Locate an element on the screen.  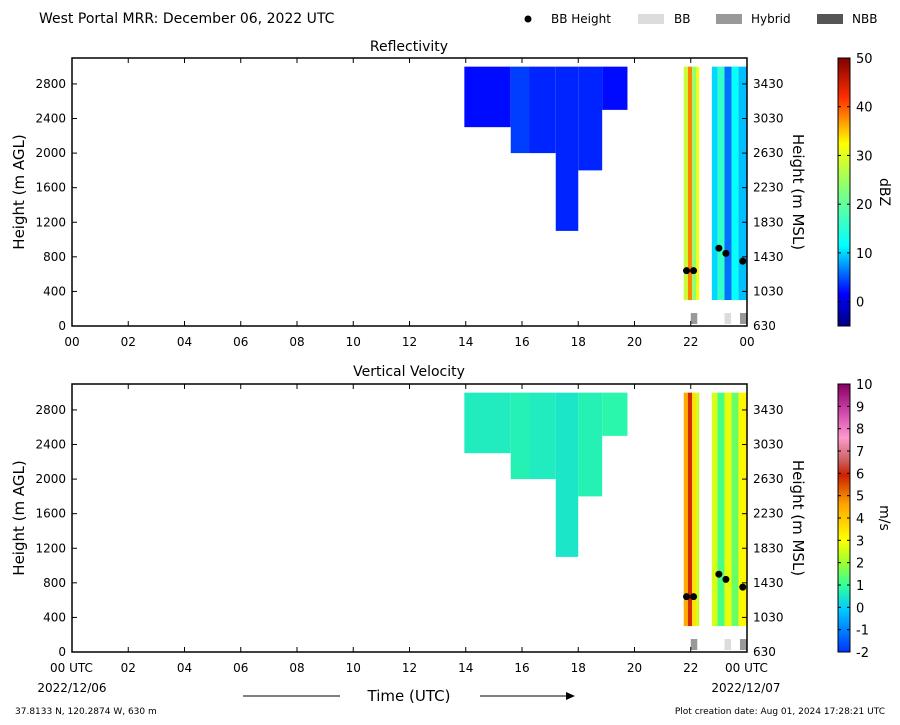
xtick-label: 00 is located at coordinates (71, 342).